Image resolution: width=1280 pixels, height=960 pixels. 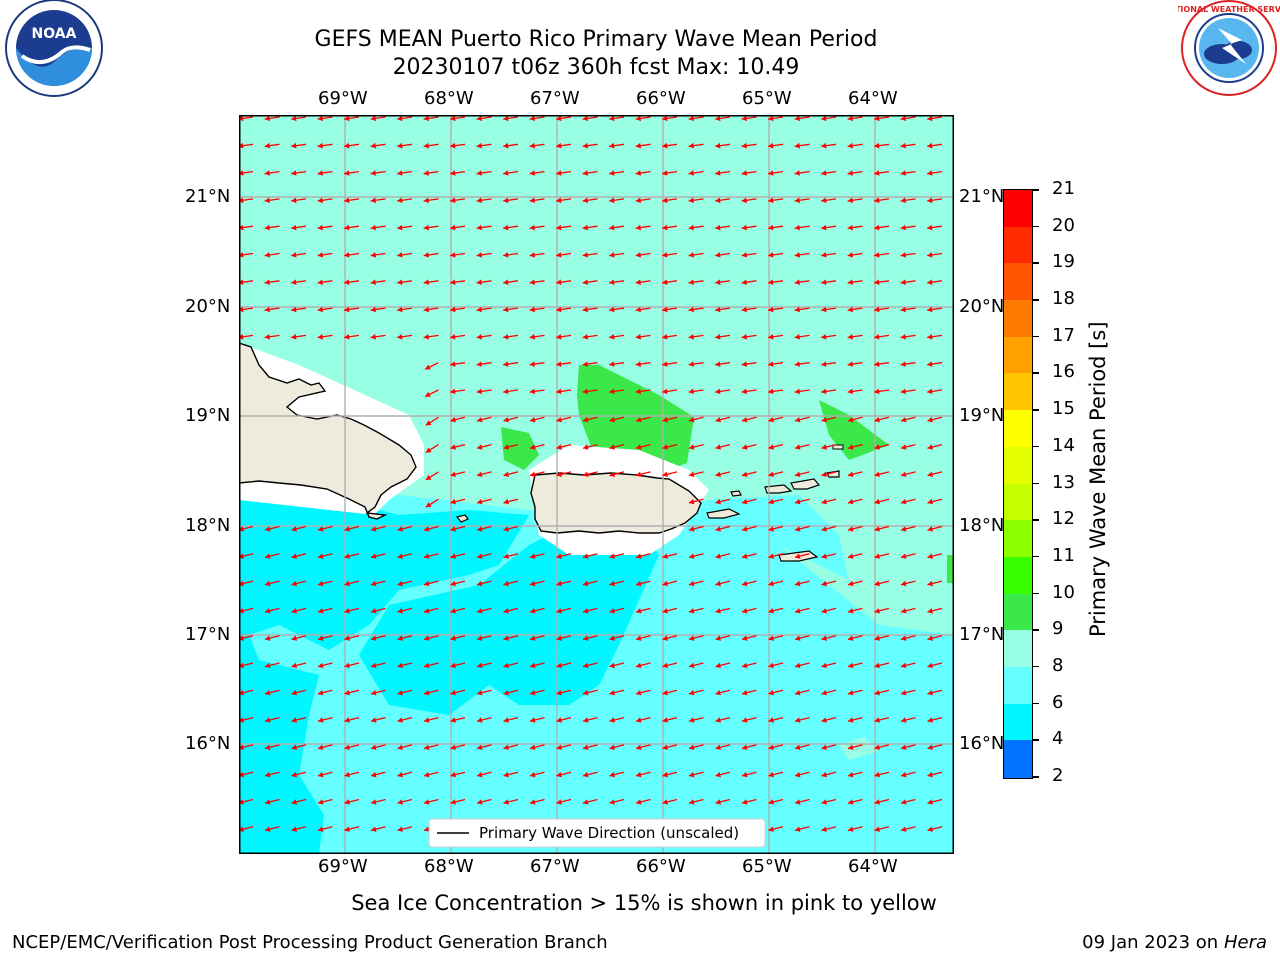 I want to click on period-field-6-8-west, so click(x=384, y=677).